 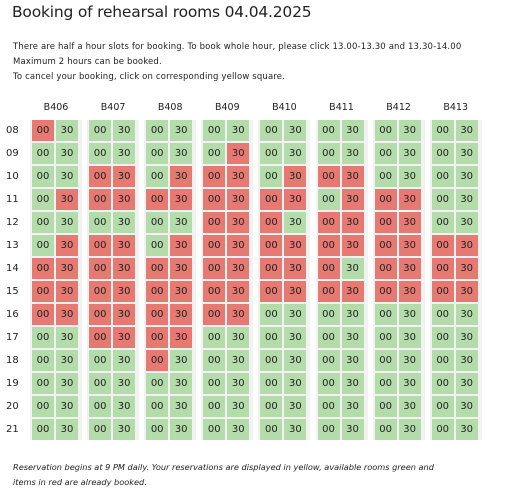 I want to click on slot-b413-1030: 30, so click(x=466, y=176).